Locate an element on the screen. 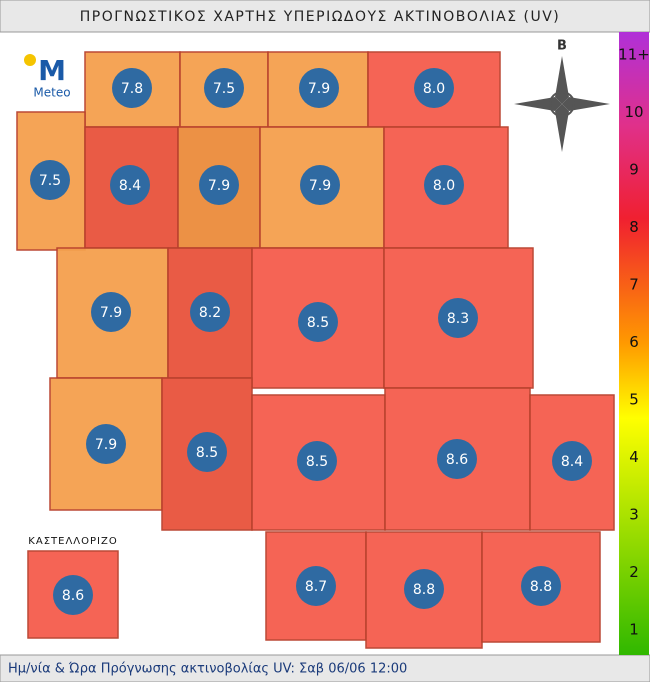  scale-label: 11+ is located at coordinates (634, 55).